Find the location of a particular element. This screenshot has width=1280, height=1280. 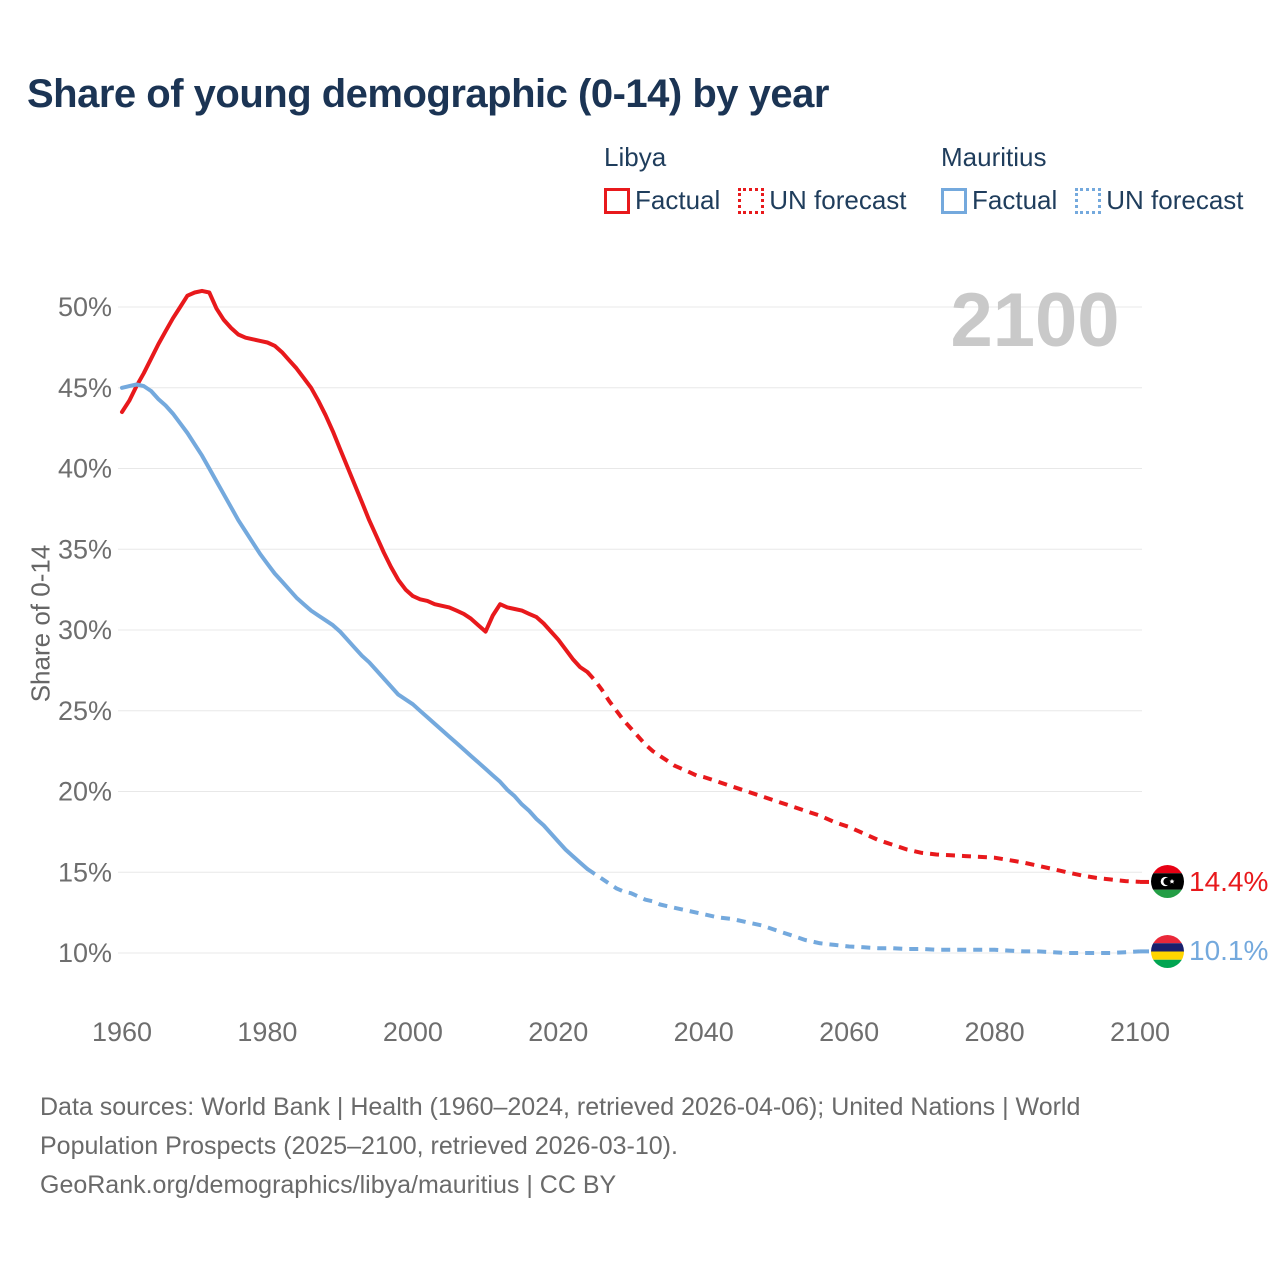

svg-text: 2080 is located at coordinates (995, 1032).